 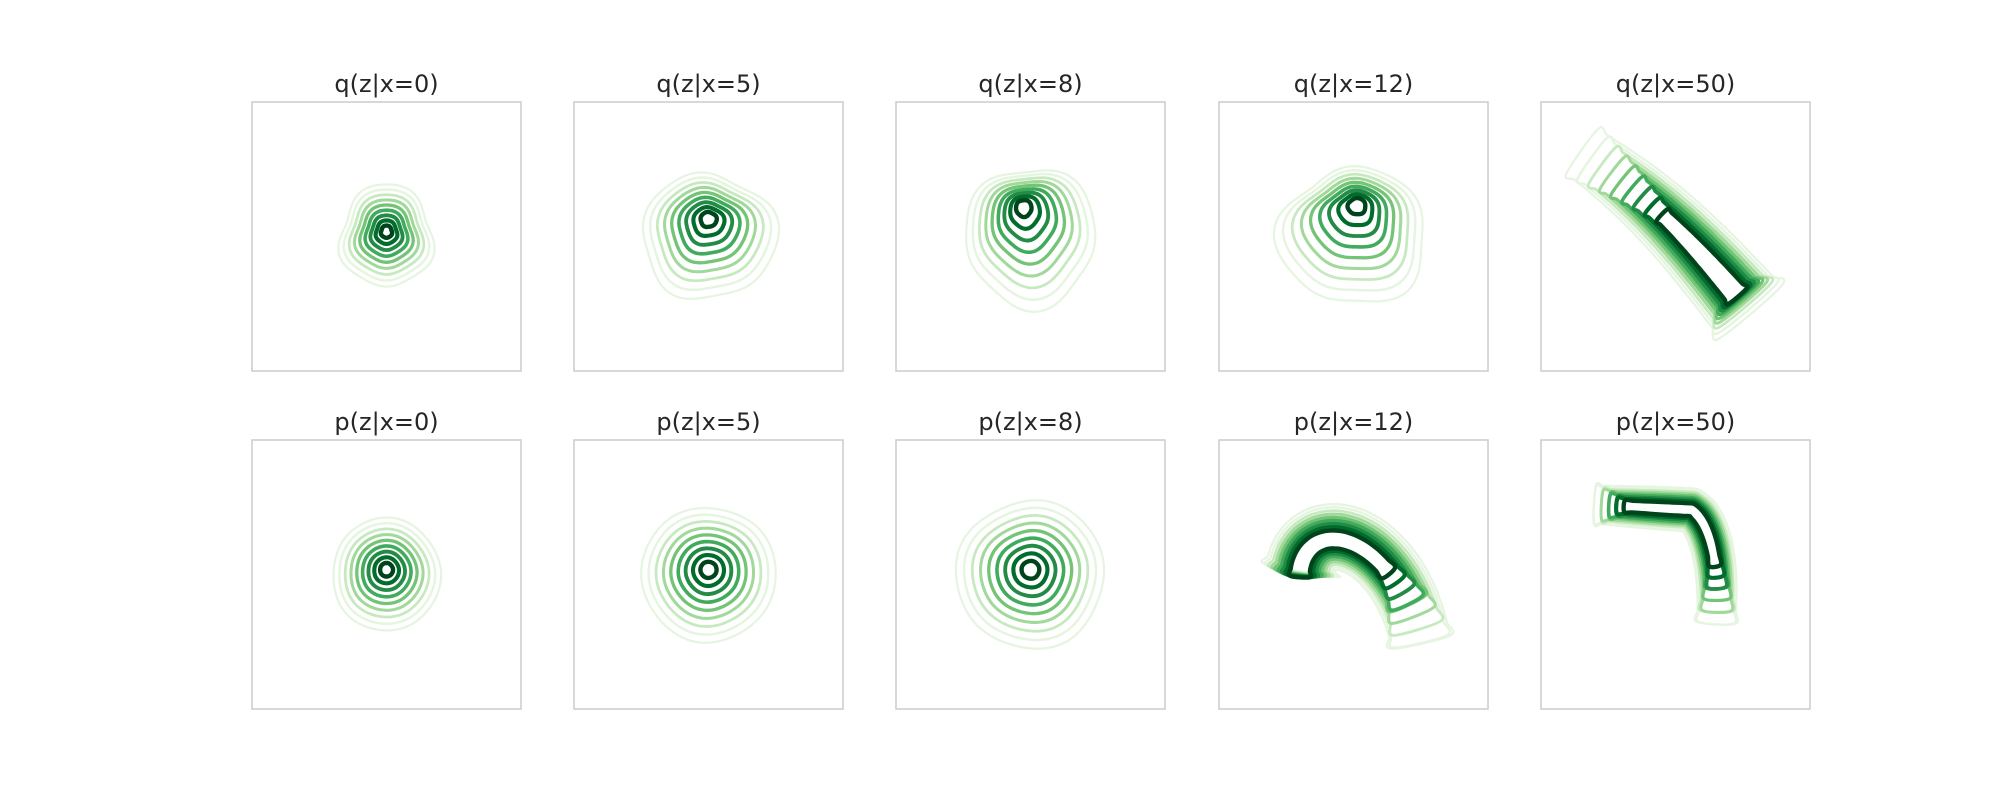 I want to click on panel-title: p(z|x=0), so click(x=386, y=422).